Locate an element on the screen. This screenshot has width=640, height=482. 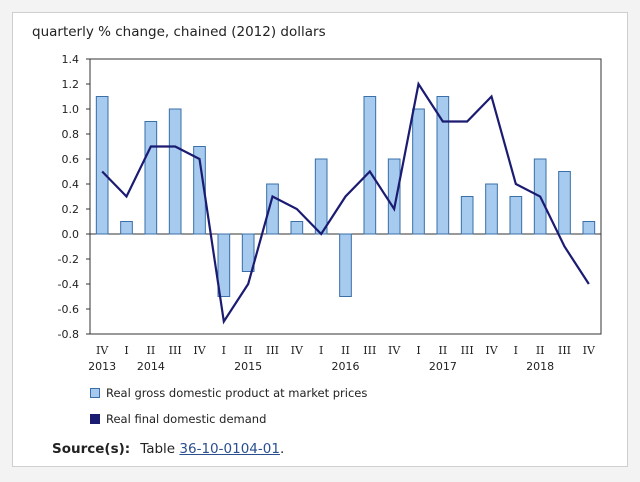
x-quarter-label-11: III is located at coordinates (369, 350).